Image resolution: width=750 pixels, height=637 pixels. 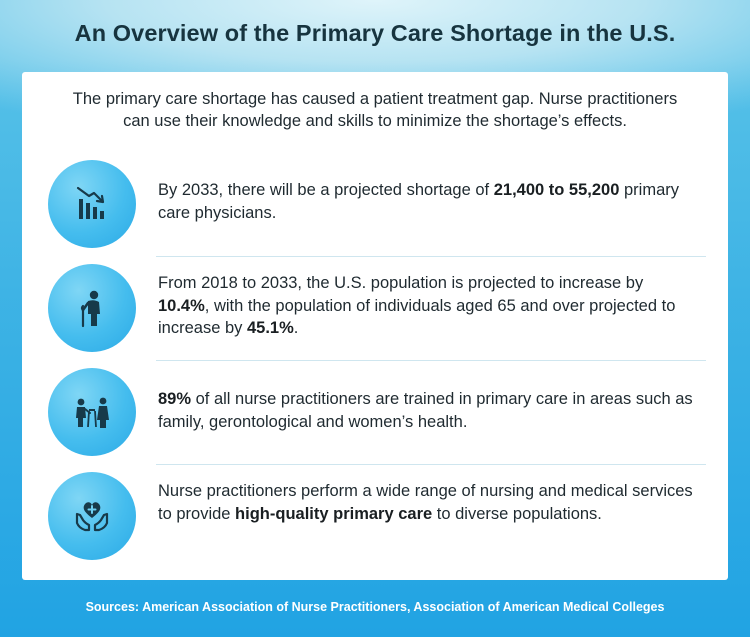 What do you see at coordinates (334, 513) in the screenshot?
I see `stat-highlight: high-quality primary care` at bounding box center [334, 513].